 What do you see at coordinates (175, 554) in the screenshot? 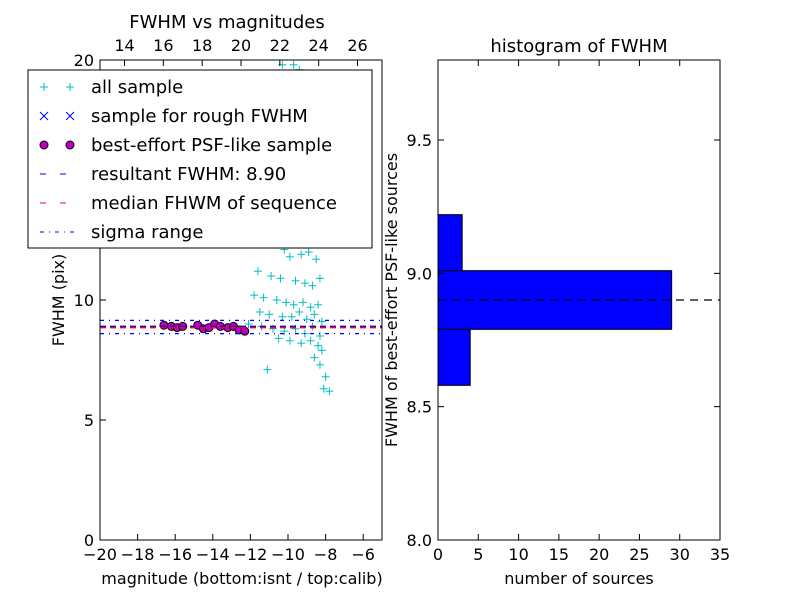
I see `x-tick-label: −16` at bounding box center [175, 554].